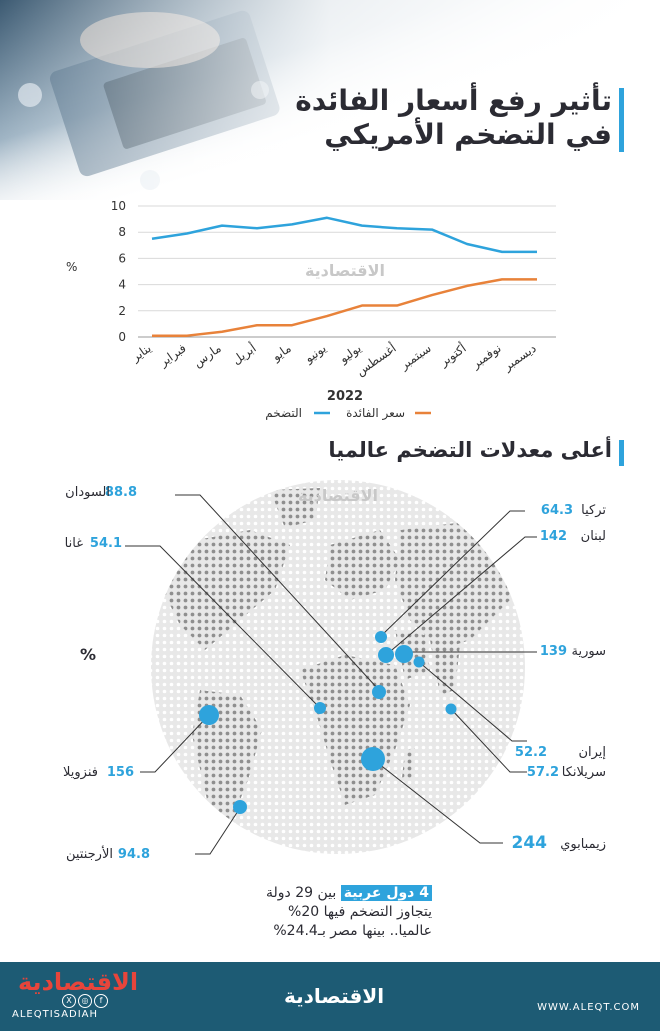 The width and height of the screenshot is (660, 1031). Describe the element at coordinates (122, 285) in the screenshot. I see `y-tick-label: 4` at that location.